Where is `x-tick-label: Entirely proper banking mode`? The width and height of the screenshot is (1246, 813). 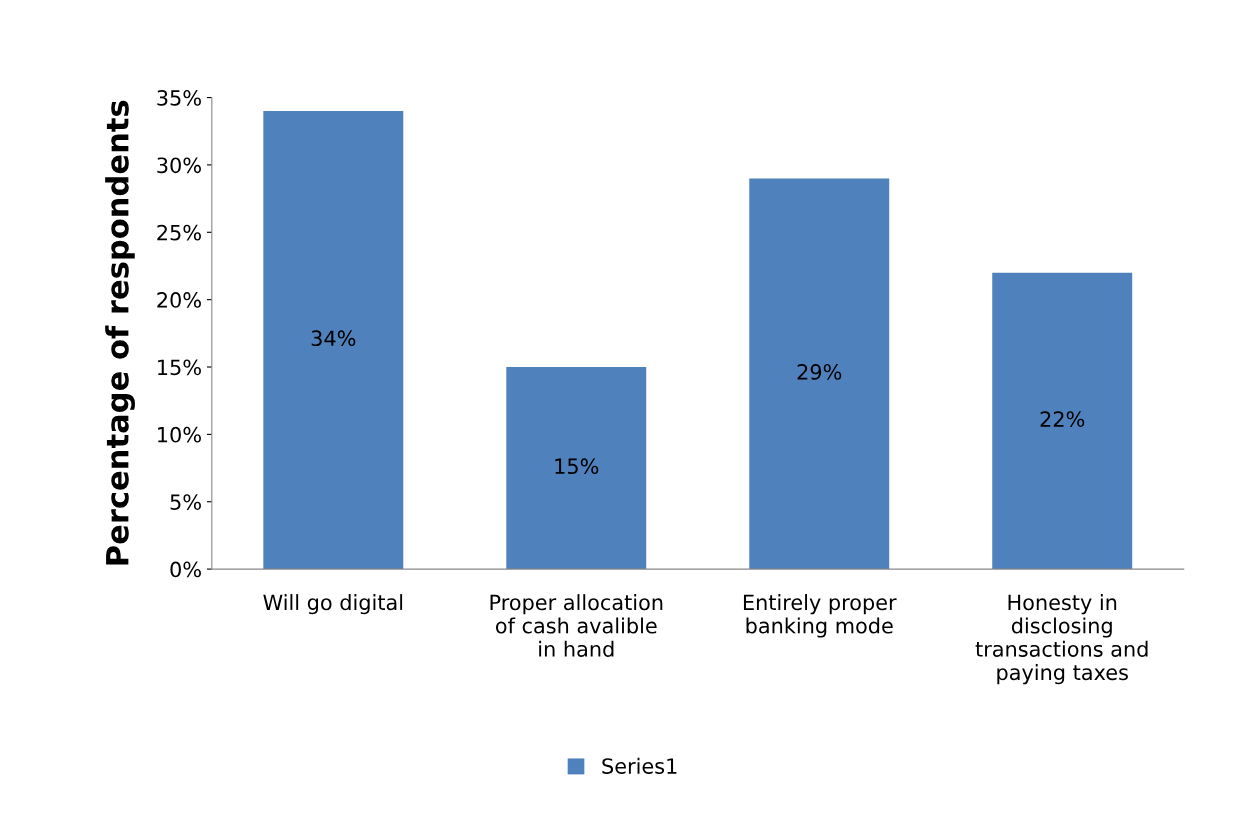 x-tick-label: Entirely proper banking mode is located at coordinates (820, 616).